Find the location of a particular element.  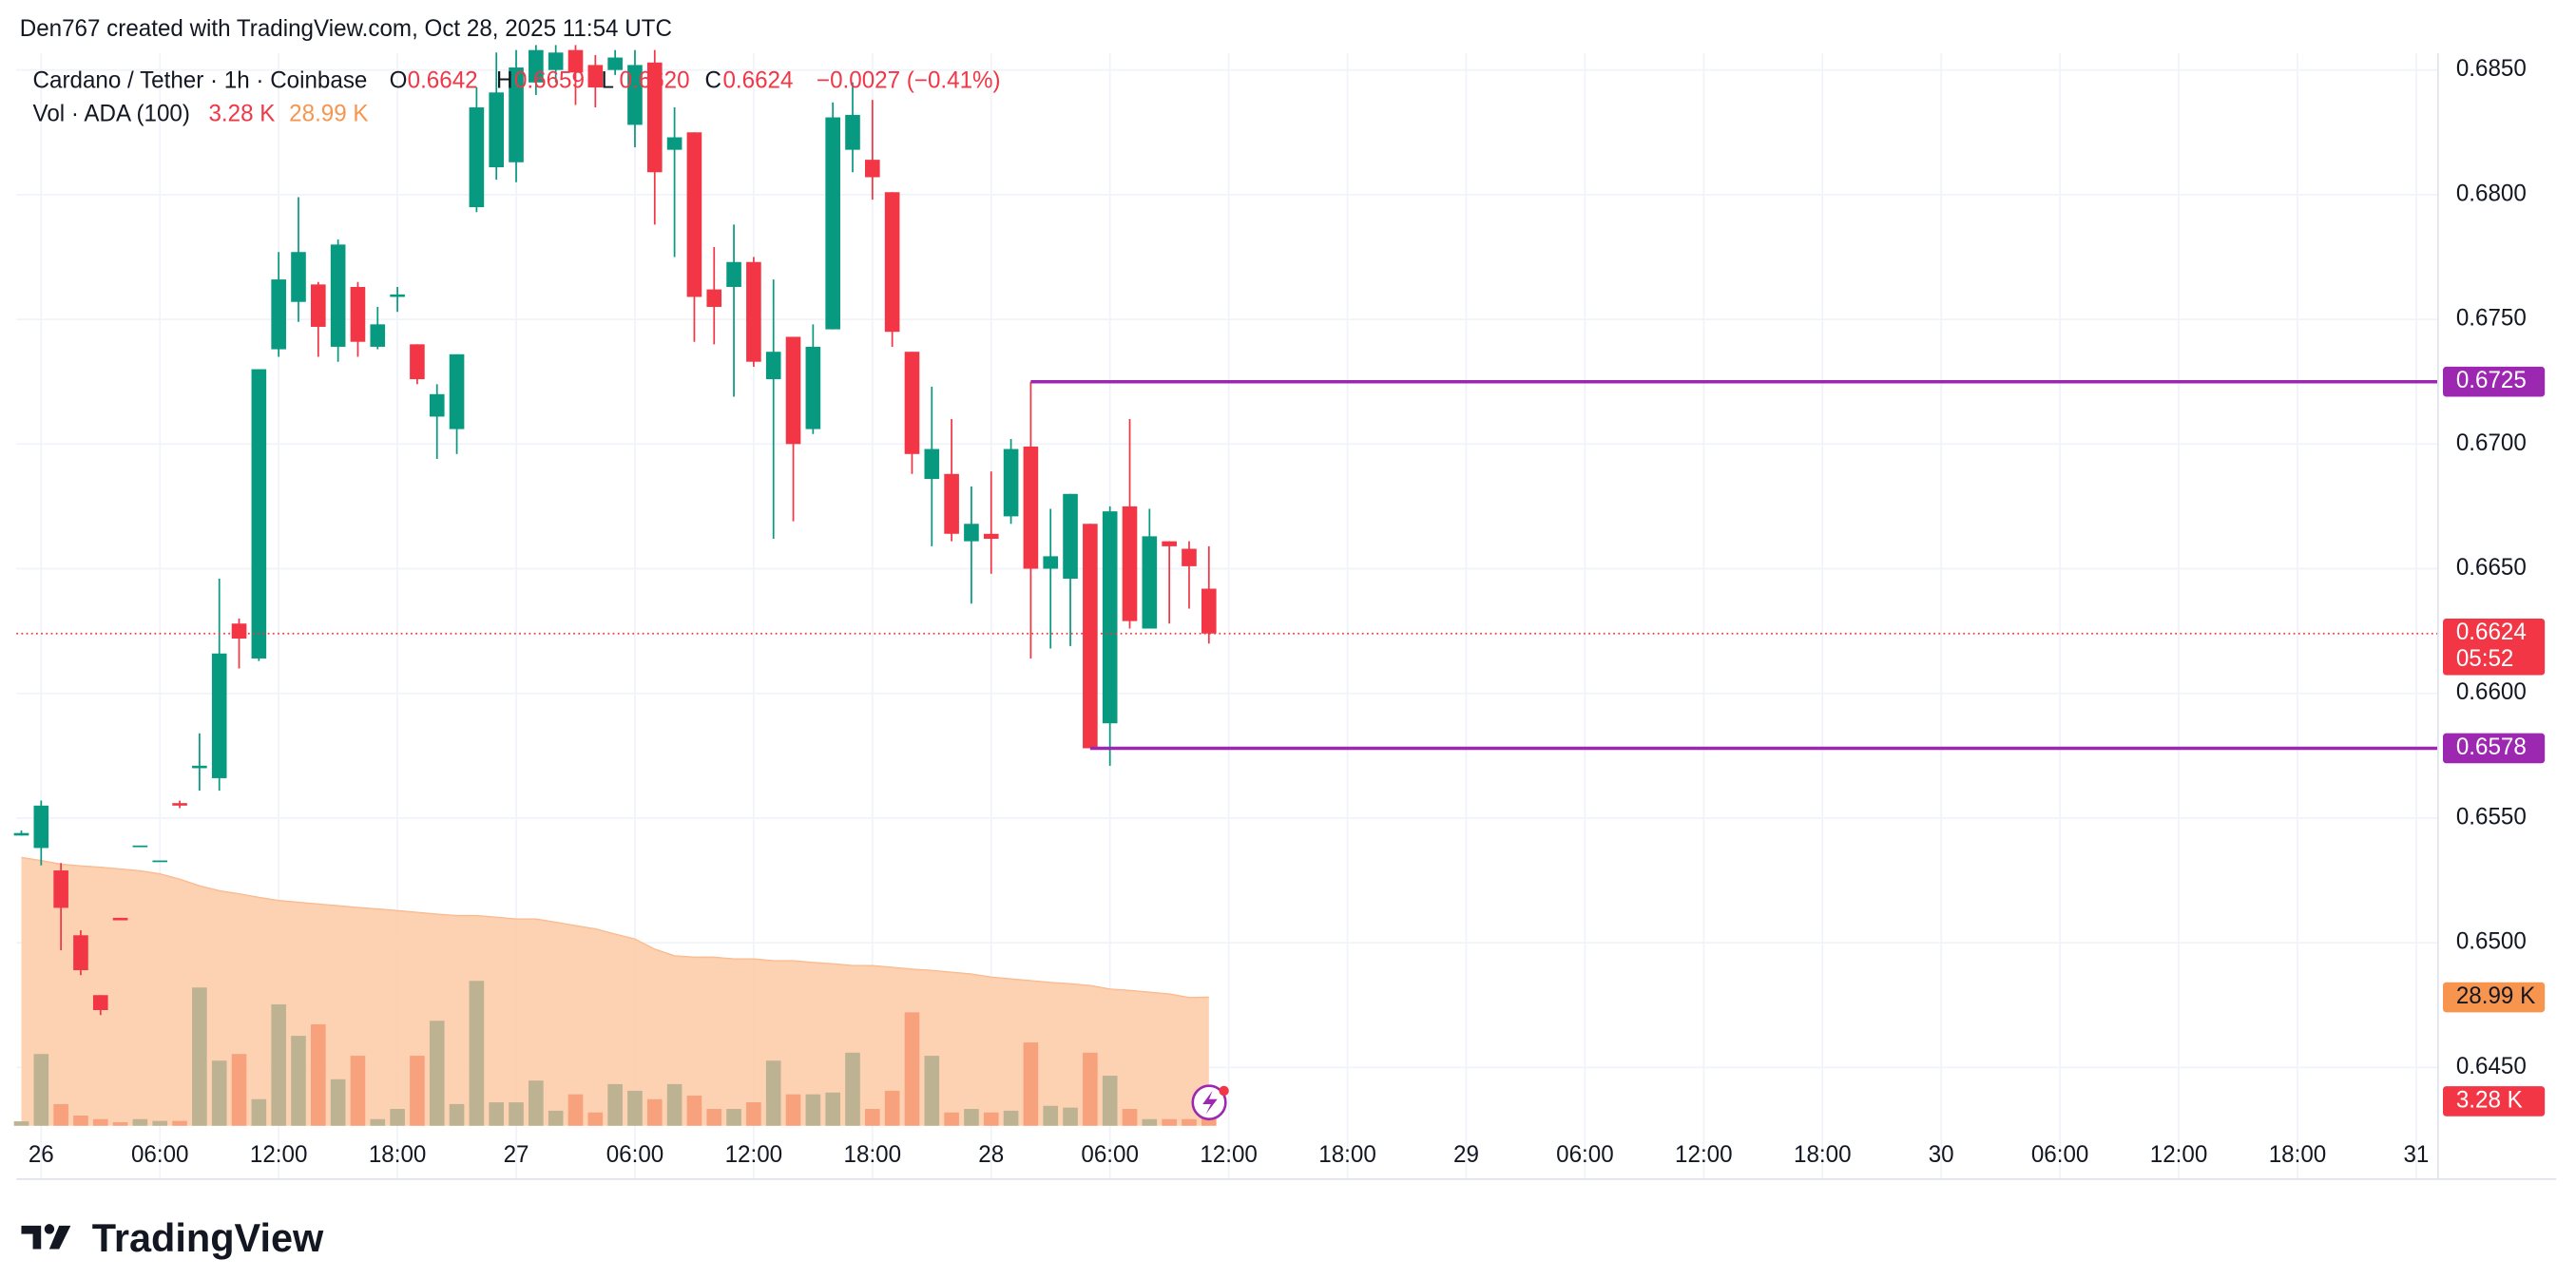

change: −0.0027 (−0.41%) is located at coordinates (909, 80).